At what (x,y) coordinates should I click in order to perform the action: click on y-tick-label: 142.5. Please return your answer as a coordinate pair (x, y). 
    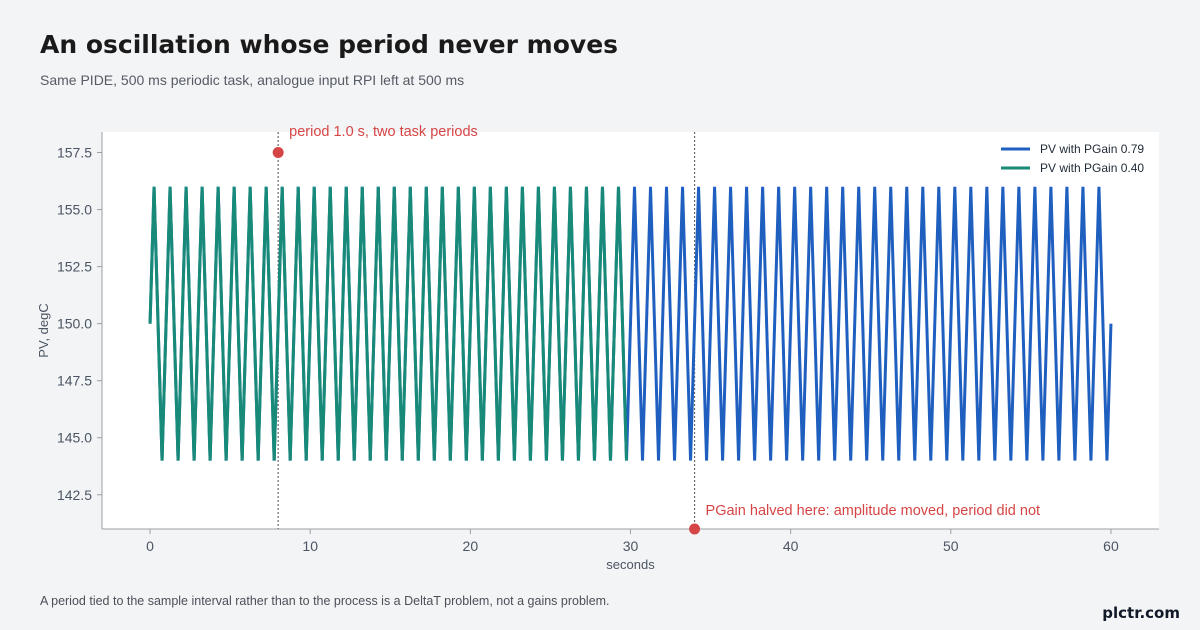
    Looking at the image, I should click on (74, 495).